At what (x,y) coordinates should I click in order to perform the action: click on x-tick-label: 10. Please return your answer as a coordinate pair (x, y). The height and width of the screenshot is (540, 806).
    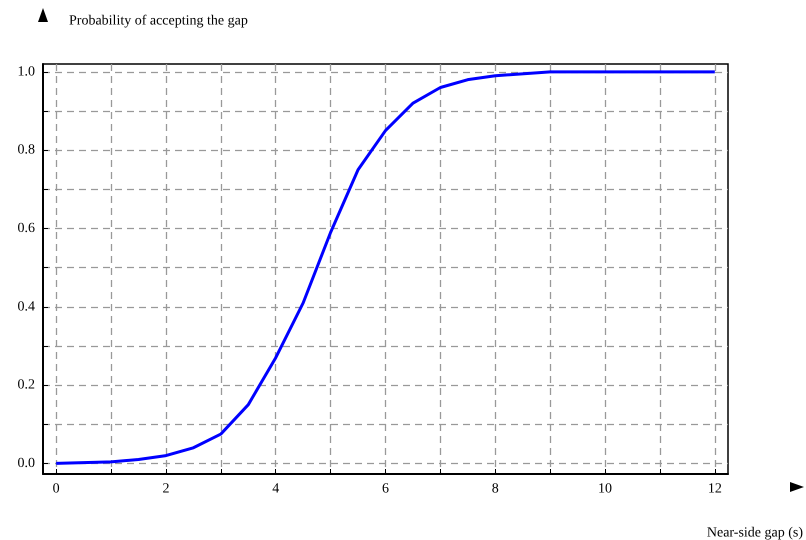
    Looking at the image, I should click on (605, 489).